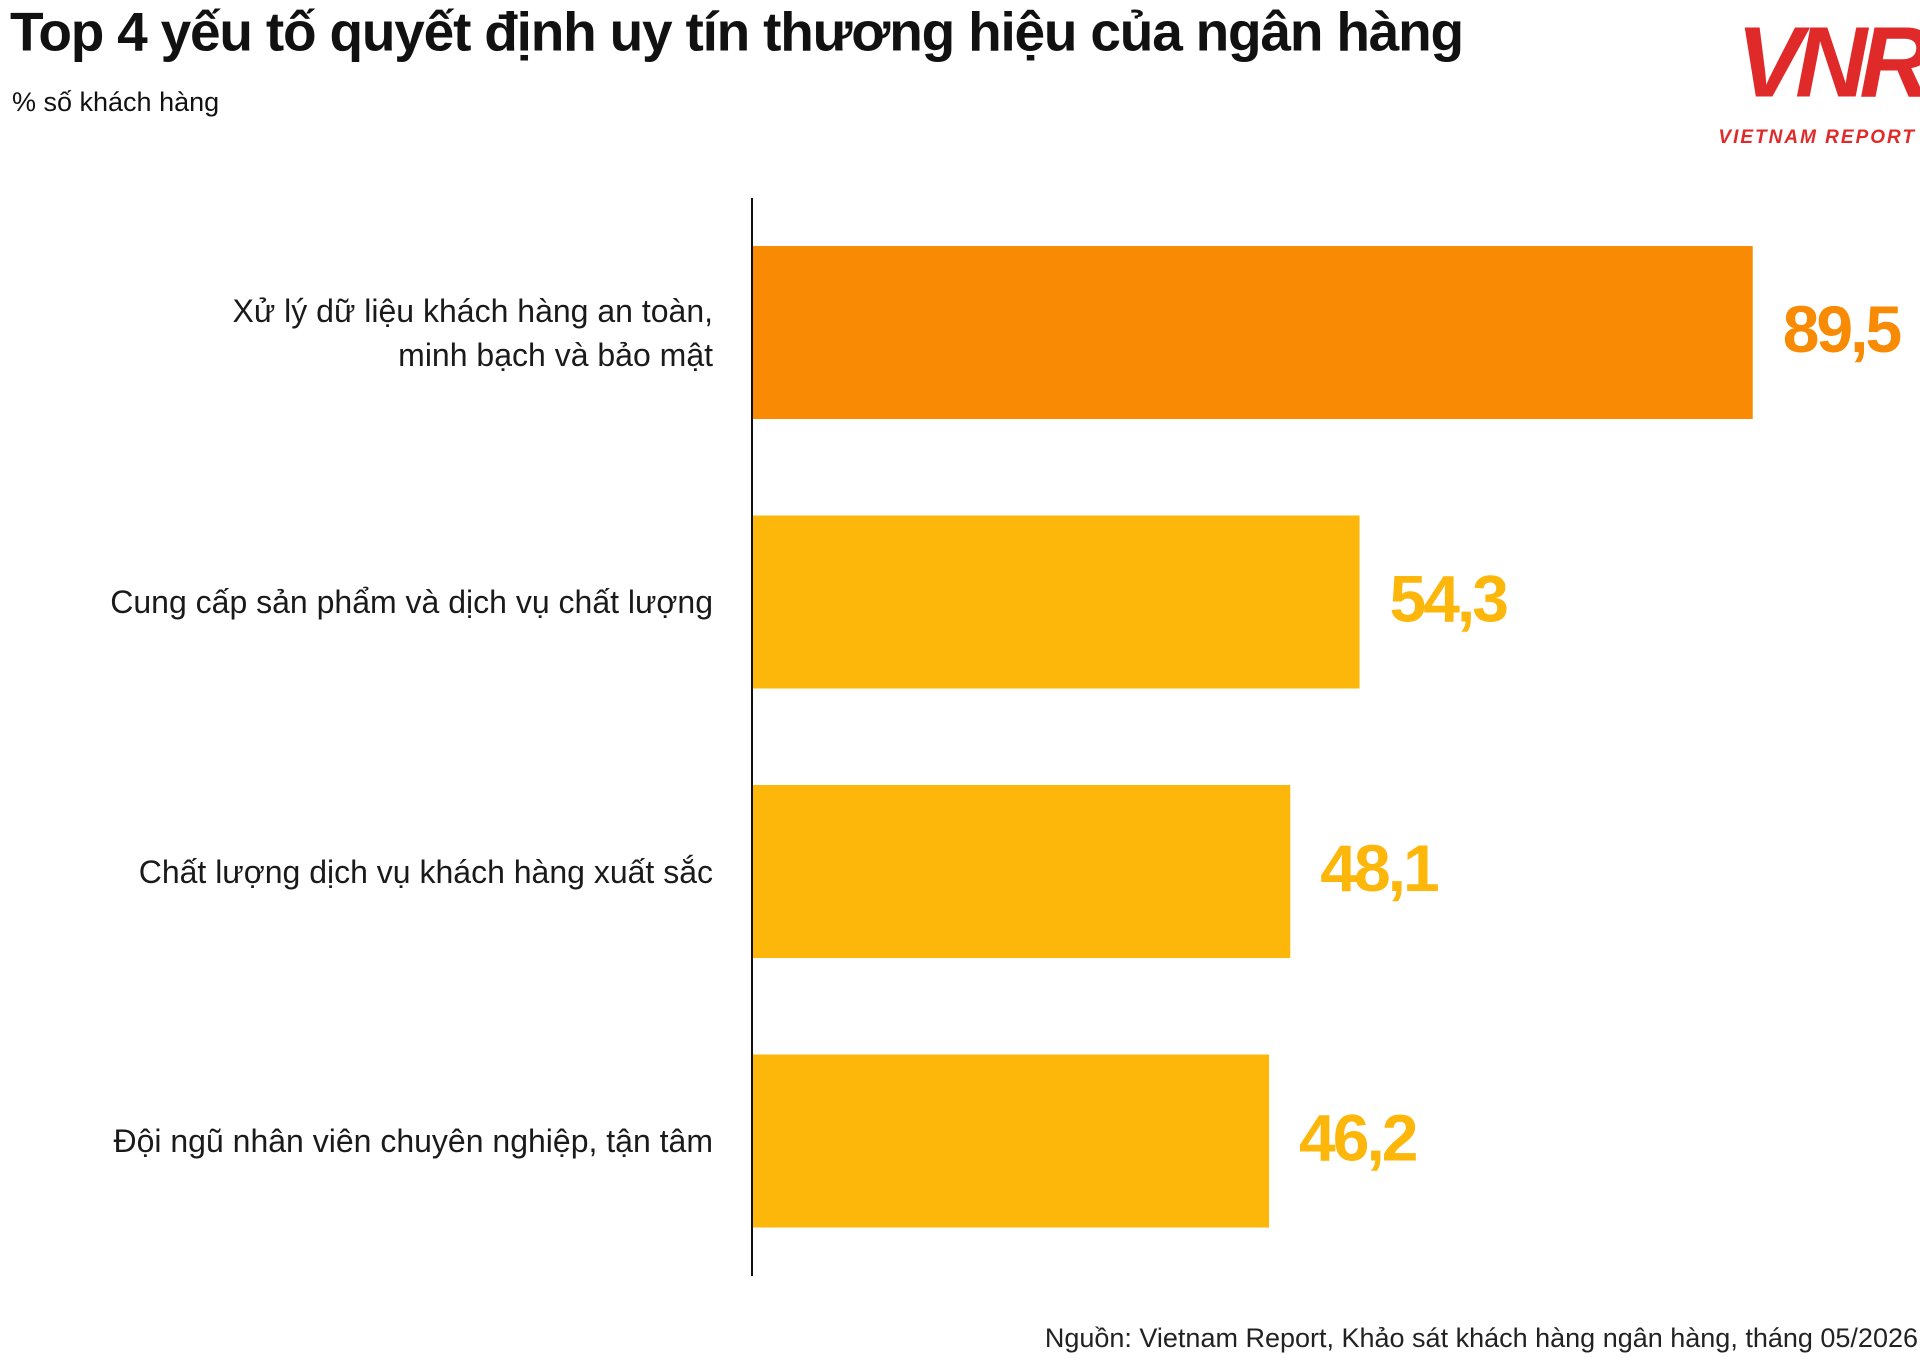 This screenshot has width=1920, height=1358. Describe the element at coordinates (1379, 868) in the screenshot. I see `value-label: 48,1` at that location.